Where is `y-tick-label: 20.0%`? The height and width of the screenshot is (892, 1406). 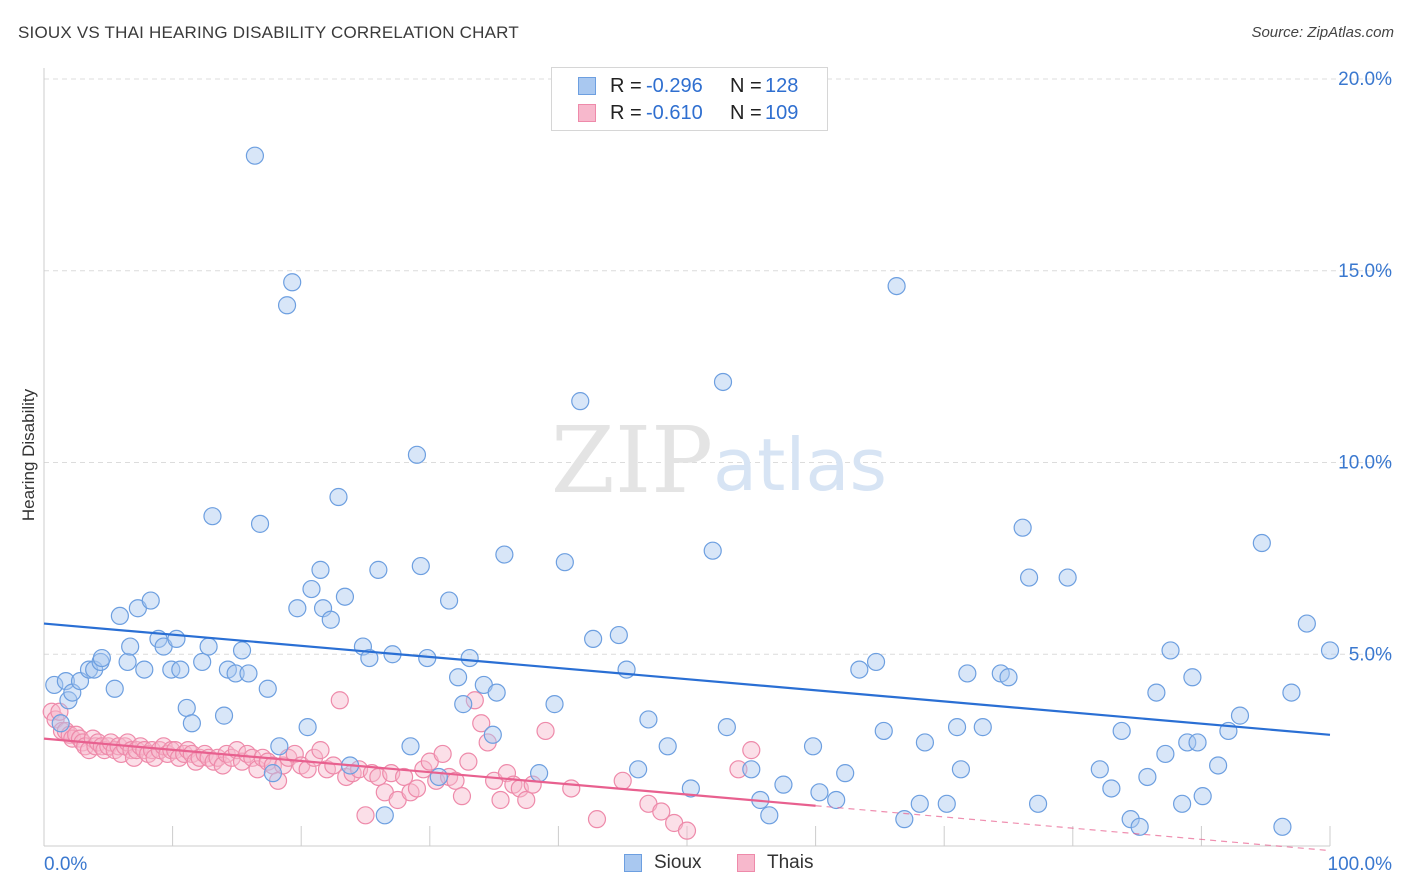 y-tick-label: 20.0% is located at coordinates (1365, 79).